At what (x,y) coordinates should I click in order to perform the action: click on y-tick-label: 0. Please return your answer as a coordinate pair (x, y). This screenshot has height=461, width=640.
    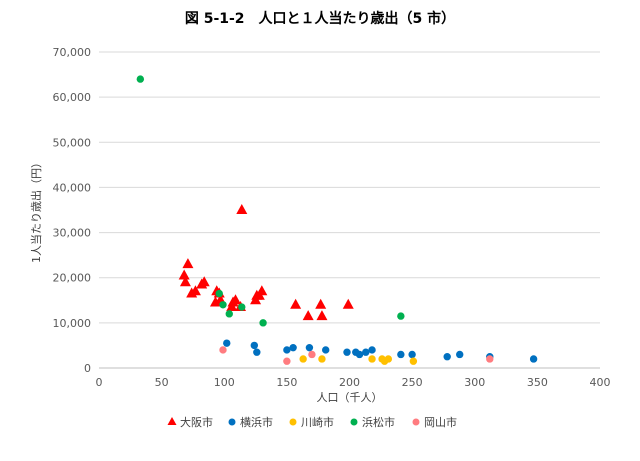
    Looking at the image, I should click on (87, 368).